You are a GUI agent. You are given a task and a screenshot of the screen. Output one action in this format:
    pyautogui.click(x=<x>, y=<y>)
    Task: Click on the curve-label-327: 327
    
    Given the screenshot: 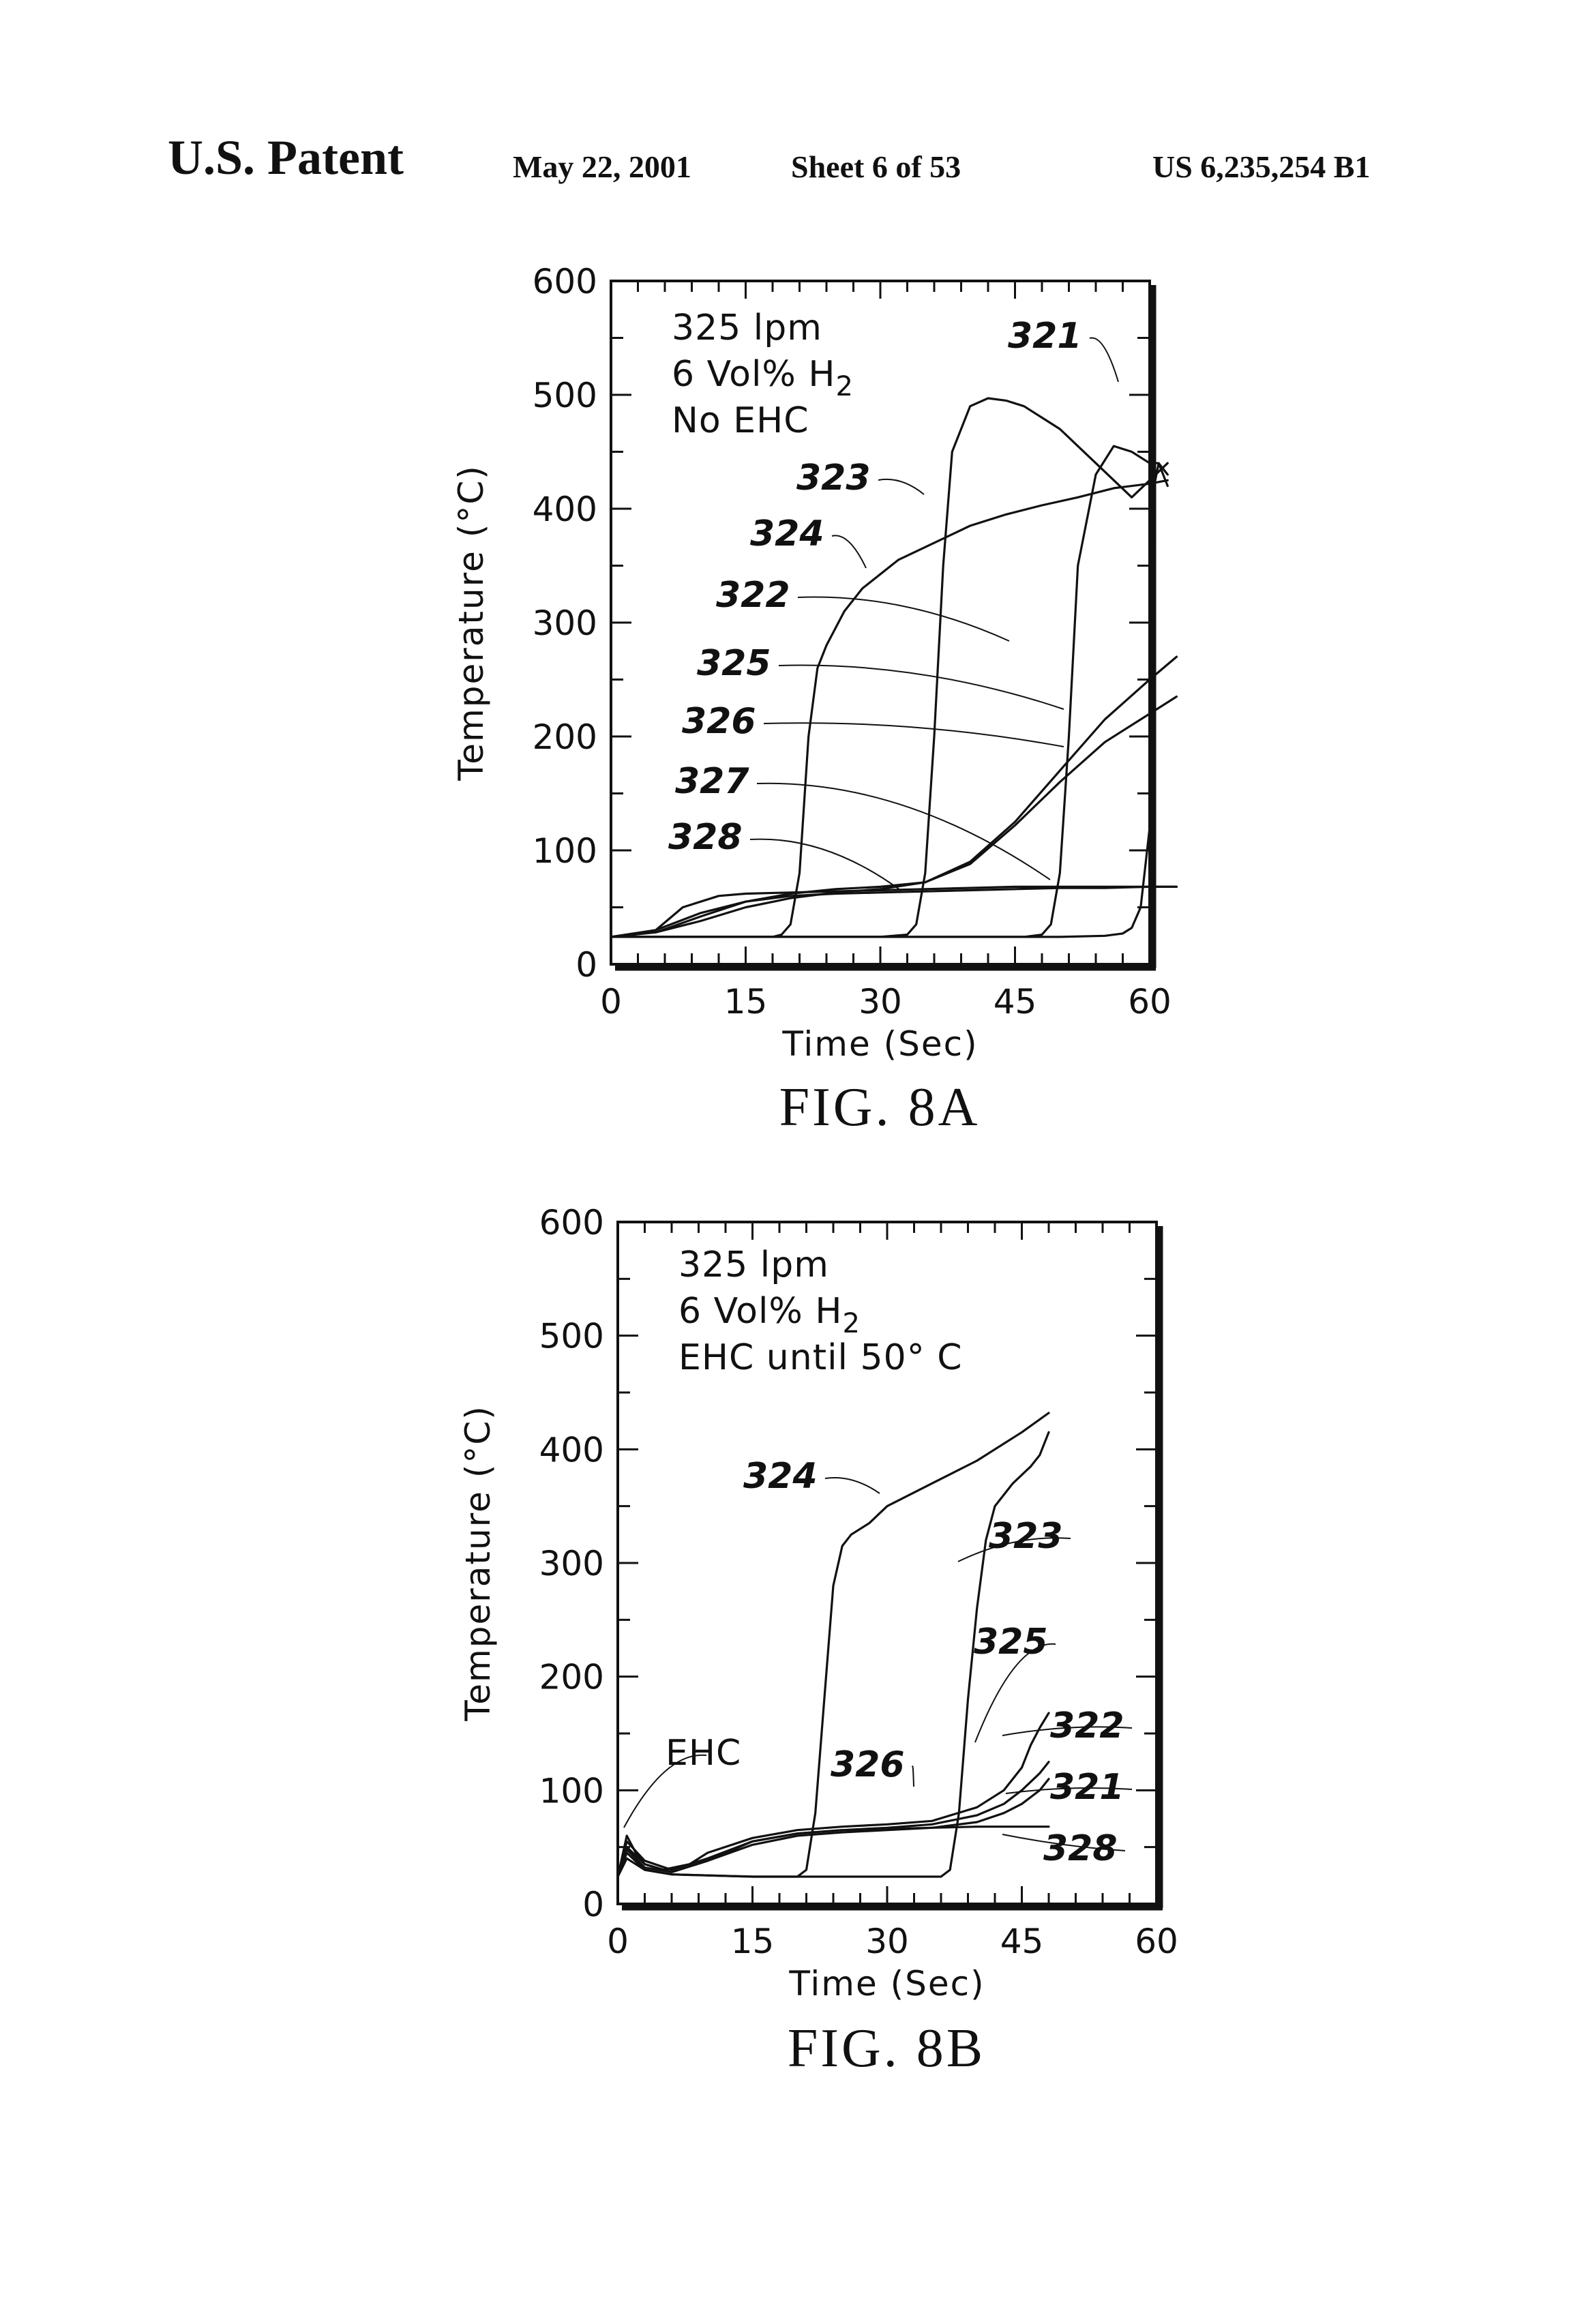 What is the action you would take?
    pyautogui.click(x=712, y=781)
    